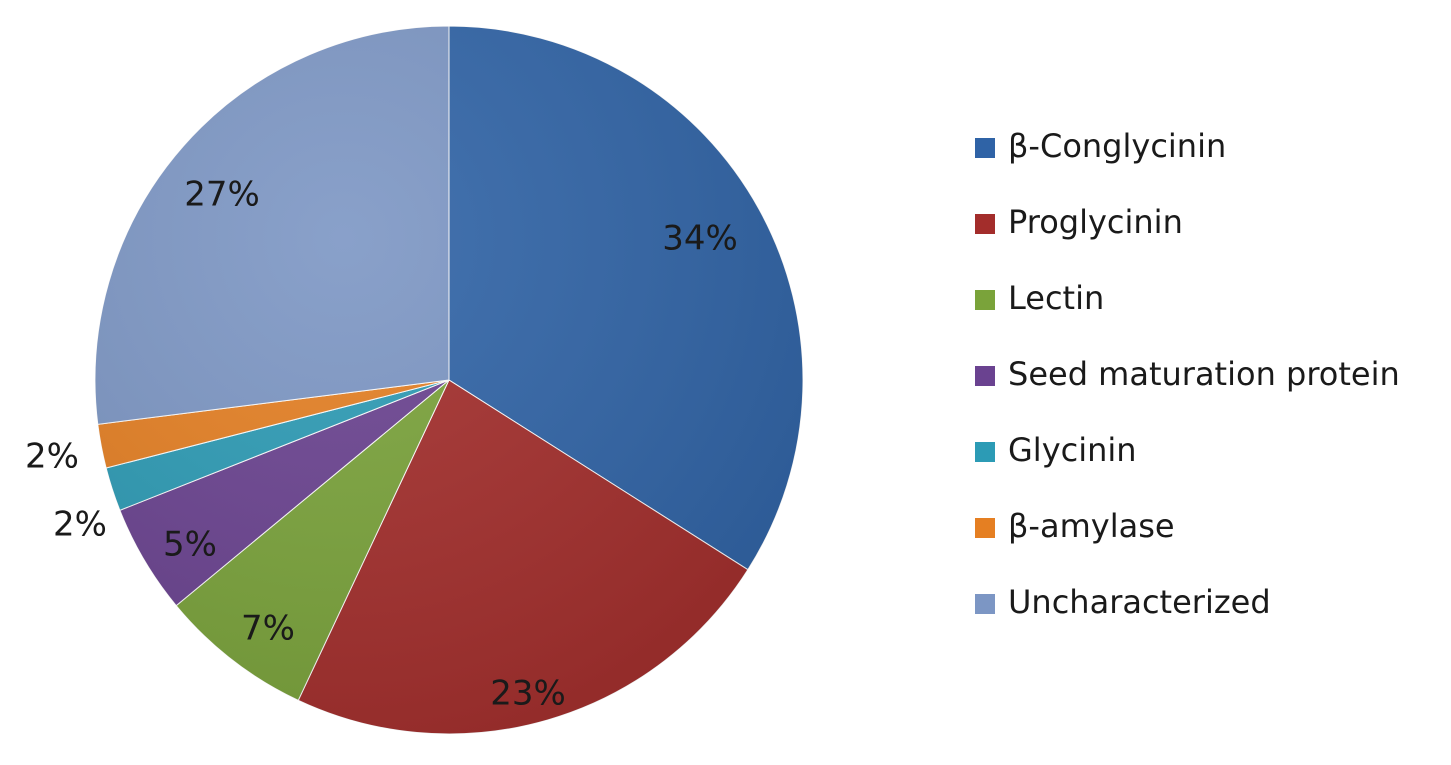  I want to click on legend-item: β-Conglycinin, so click(1100, 146).